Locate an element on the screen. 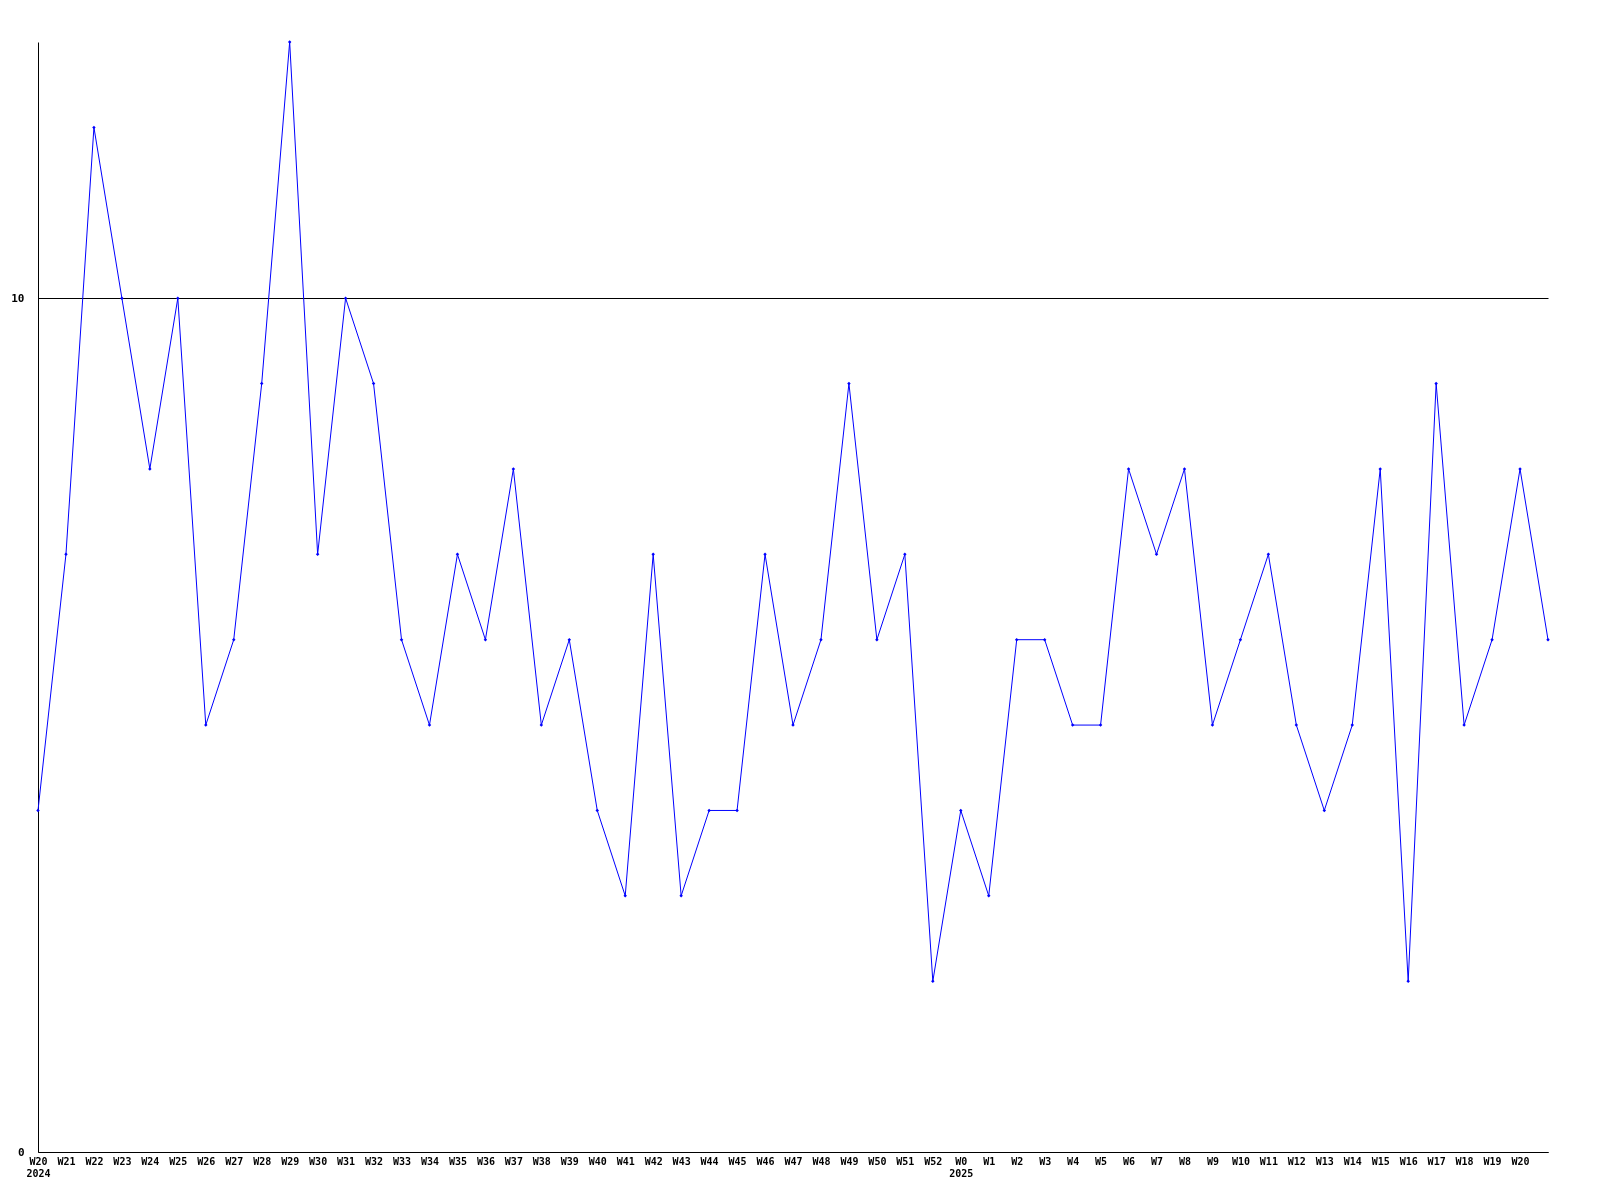 The height and width of the screenshot is (1200, 1600). x-tick-label: W44 is located at coordinates (709, 1161).